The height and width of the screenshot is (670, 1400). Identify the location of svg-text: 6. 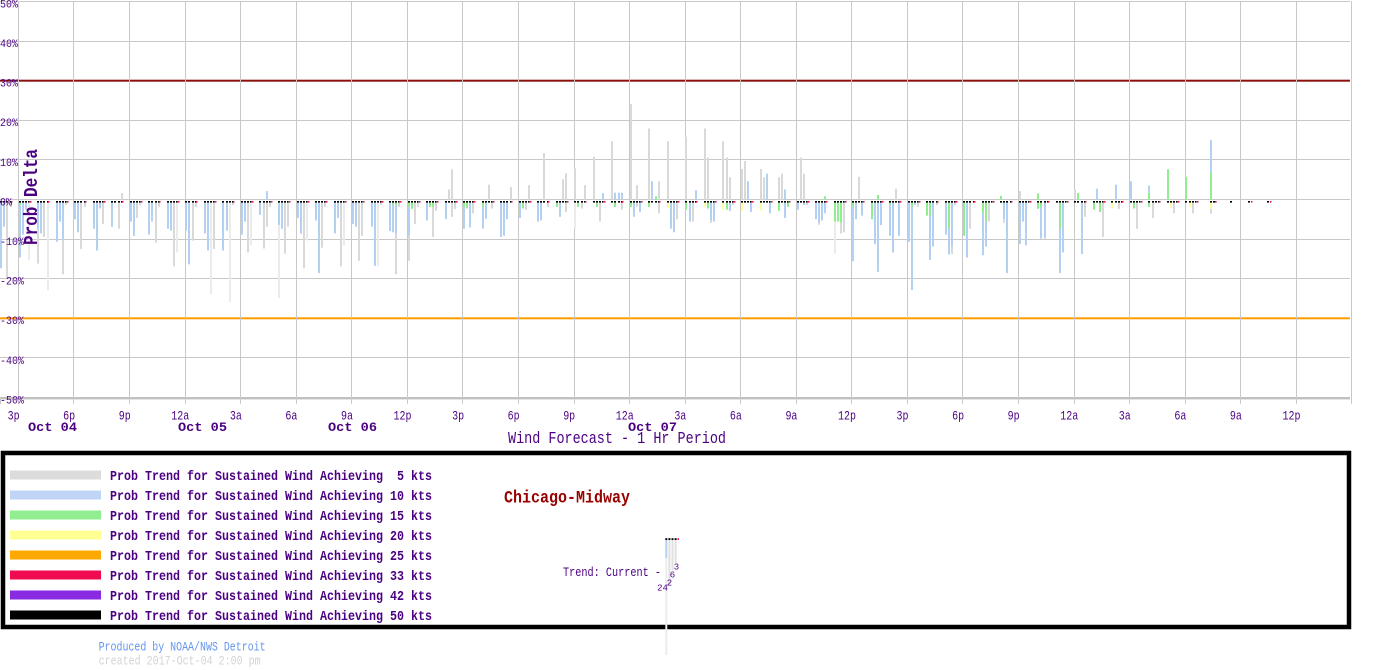
(672, 576).